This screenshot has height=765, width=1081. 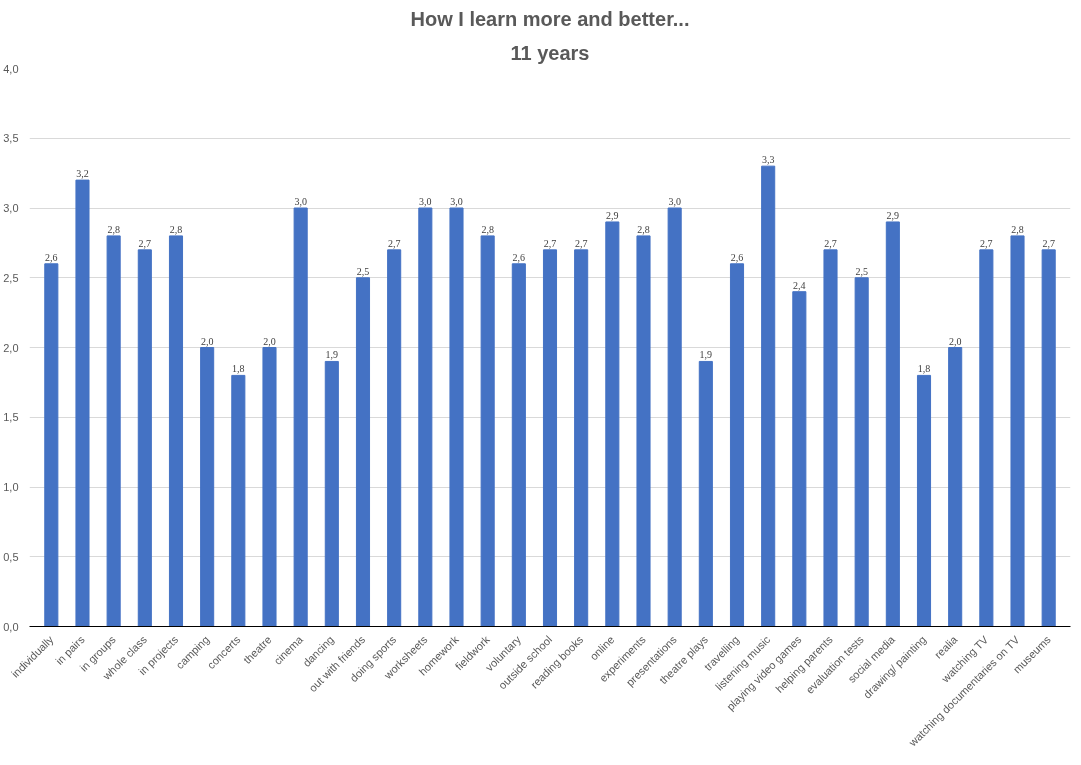 I want to click on data-label: 2,4, so click(x=799, y=285).